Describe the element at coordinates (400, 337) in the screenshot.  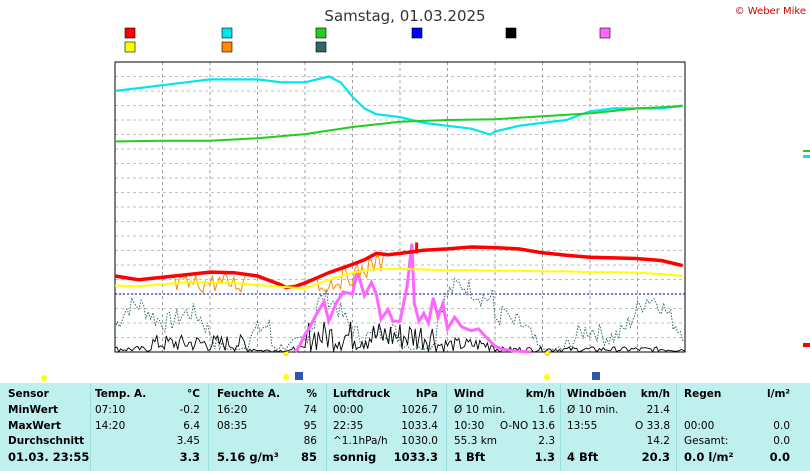
I see `series-wind` at that location.